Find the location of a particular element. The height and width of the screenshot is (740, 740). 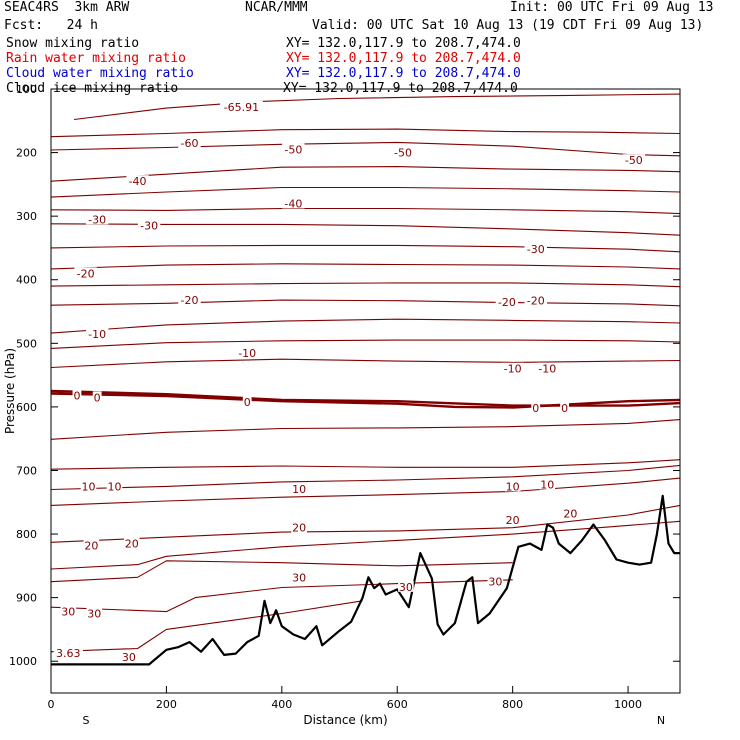

legend-cloud-water: Cloud water mixing ratio is located at coordinates (100, 73).